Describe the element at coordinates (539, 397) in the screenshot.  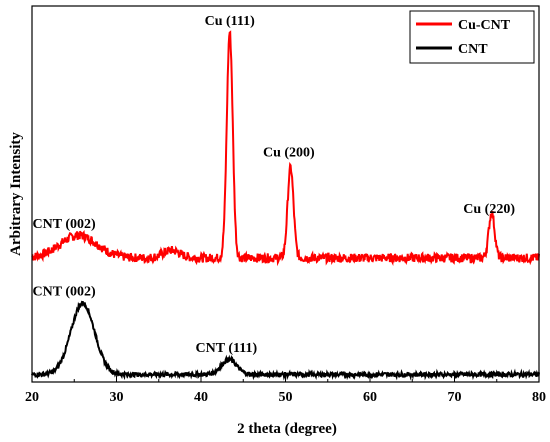
I see `x-tick-label: 80` at that location.